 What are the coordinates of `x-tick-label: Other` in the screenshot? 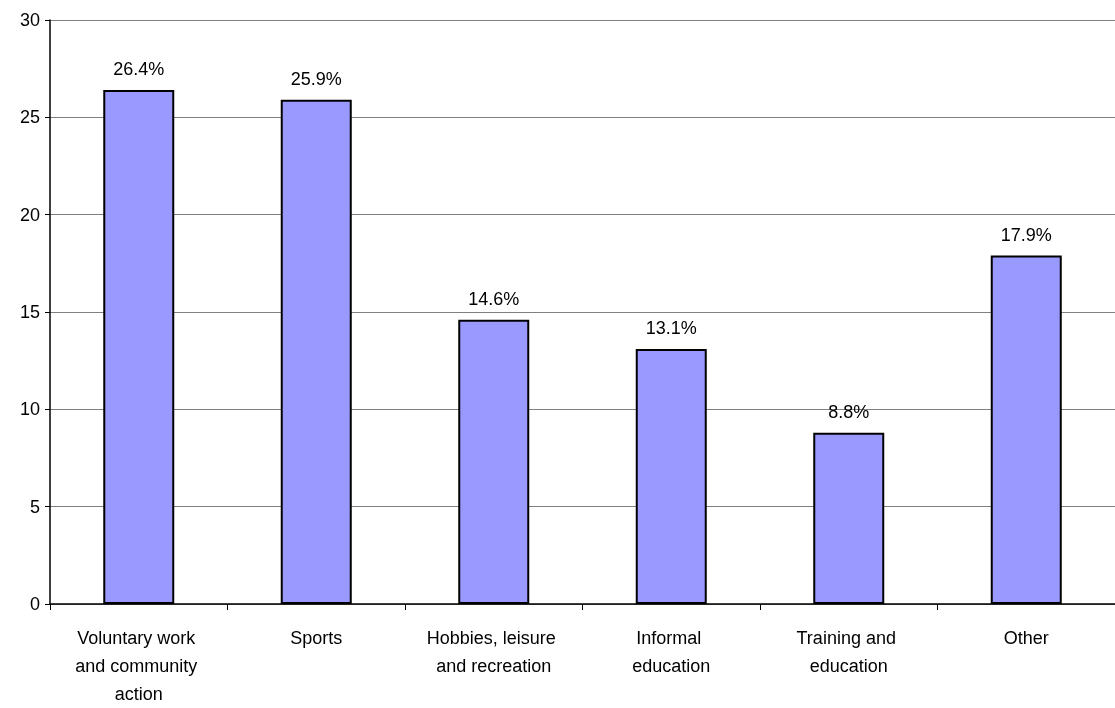 It's located at (1026, 638).